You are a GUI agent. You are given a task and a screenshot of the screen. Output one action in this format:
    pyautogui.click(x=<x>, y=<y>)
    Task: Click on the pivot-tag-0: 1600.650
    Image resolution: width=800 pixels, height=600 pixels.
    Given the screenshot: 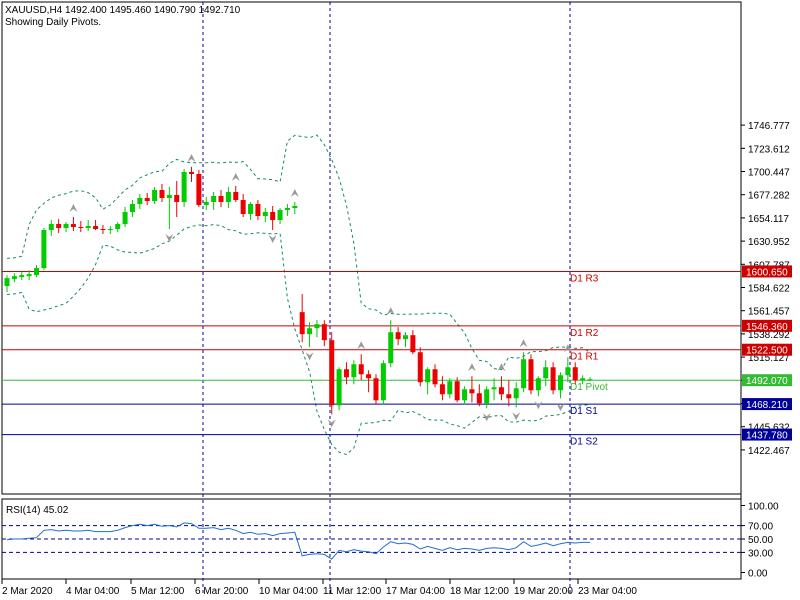 What is the action you would take?
    pyautogui.click(x=767, y=272)
    